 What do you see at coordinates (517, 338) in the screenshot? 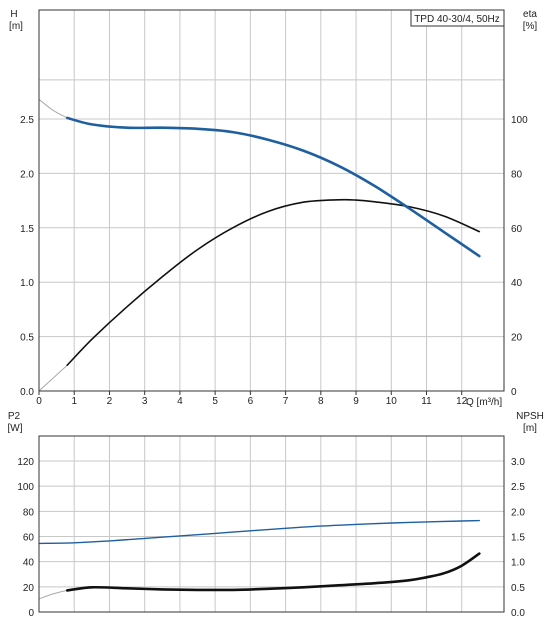
I see `eta-tick-label-1: 20` at bounding box center [517, 338].